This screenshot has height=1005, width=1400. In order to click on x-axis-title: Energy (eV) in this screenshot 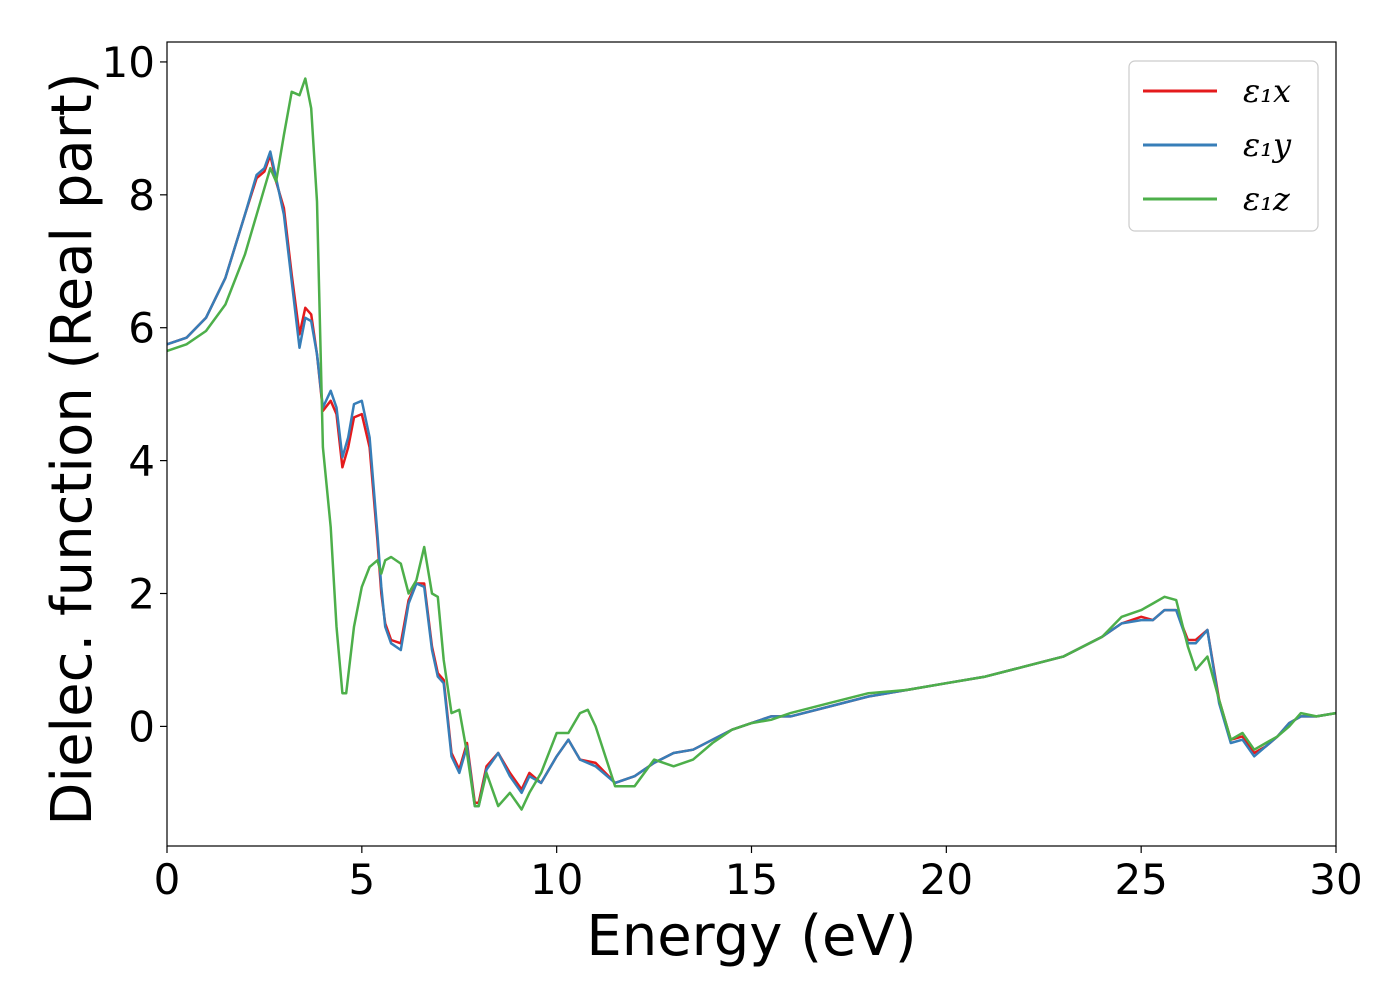, I will do `click(751, 936)`.